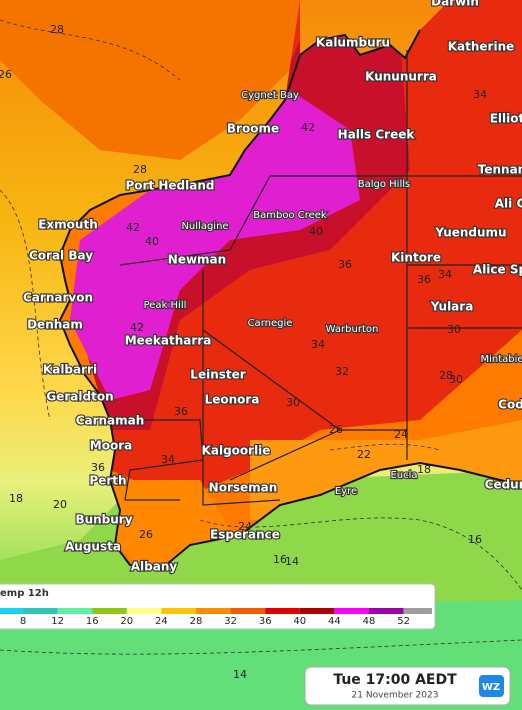  I want to click on place-label: Ali C, so click(508, 204).